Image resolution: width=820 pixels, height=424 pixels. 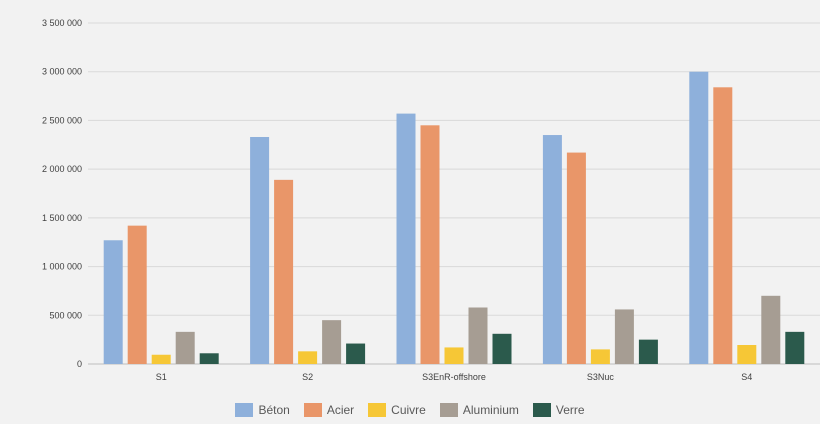 I want to click on y-tick-label: 1 000 000, so click(x=62, y=267).